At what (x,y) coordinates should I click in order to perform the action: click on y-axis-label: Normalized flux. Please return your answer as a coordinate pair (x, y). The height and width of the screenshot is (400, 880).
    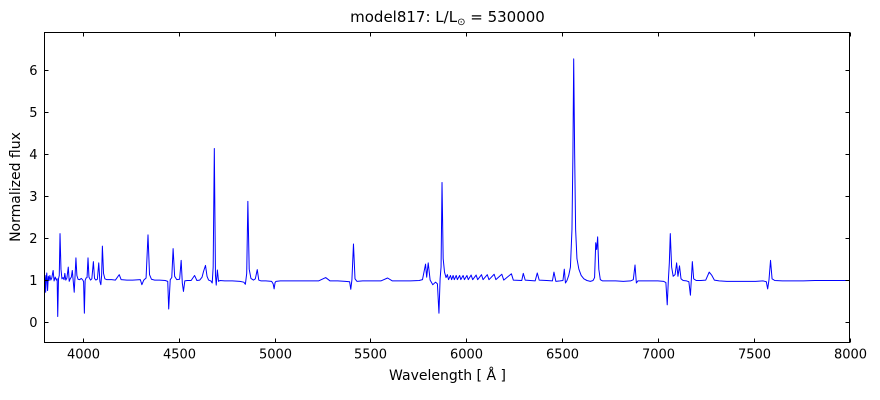
    Looking at the image, I should click on (16, 187).